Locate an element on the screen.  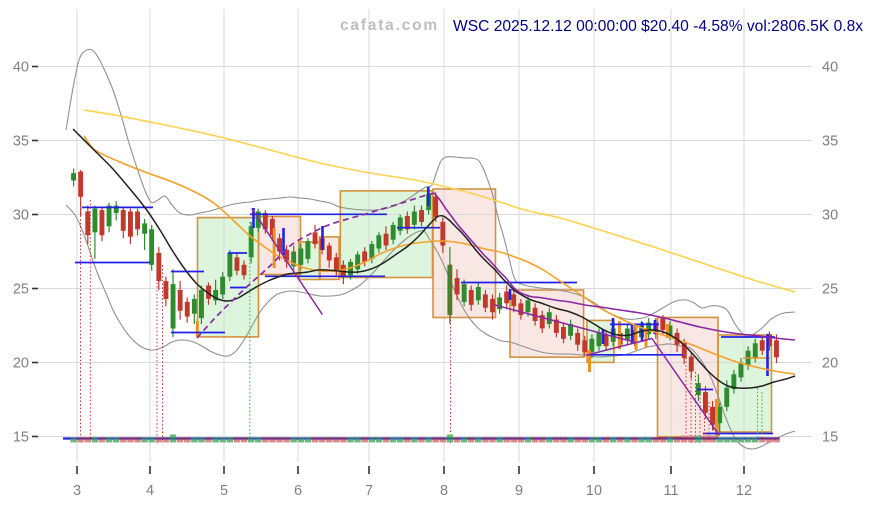
svg-text: 11 is located at coordinates (670, 491).